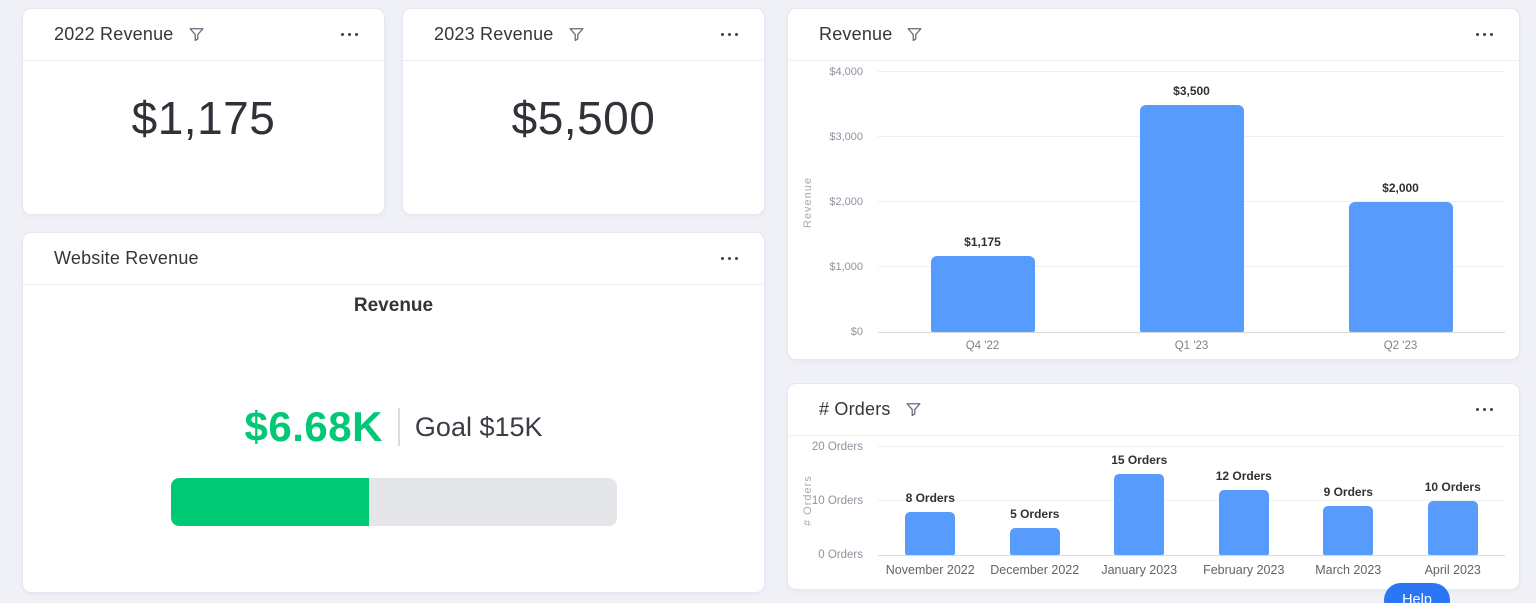  Describe the element at coordinates (1243, 476) in the screenshot. I see `bar-value-label: 12 Orders` at that location.